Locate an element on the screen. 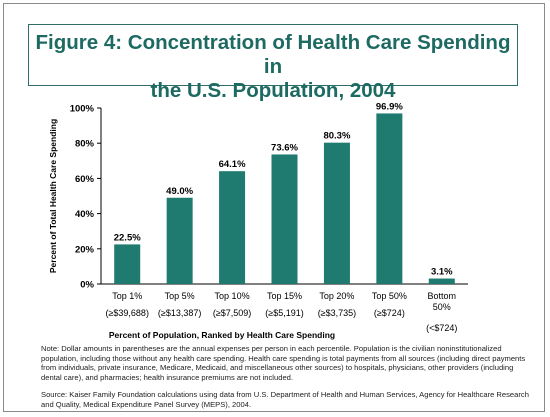 The width and height of the screenshot is (550, 417). x-tick-sublabel: (<$724) is located at coordinates (441, 328).